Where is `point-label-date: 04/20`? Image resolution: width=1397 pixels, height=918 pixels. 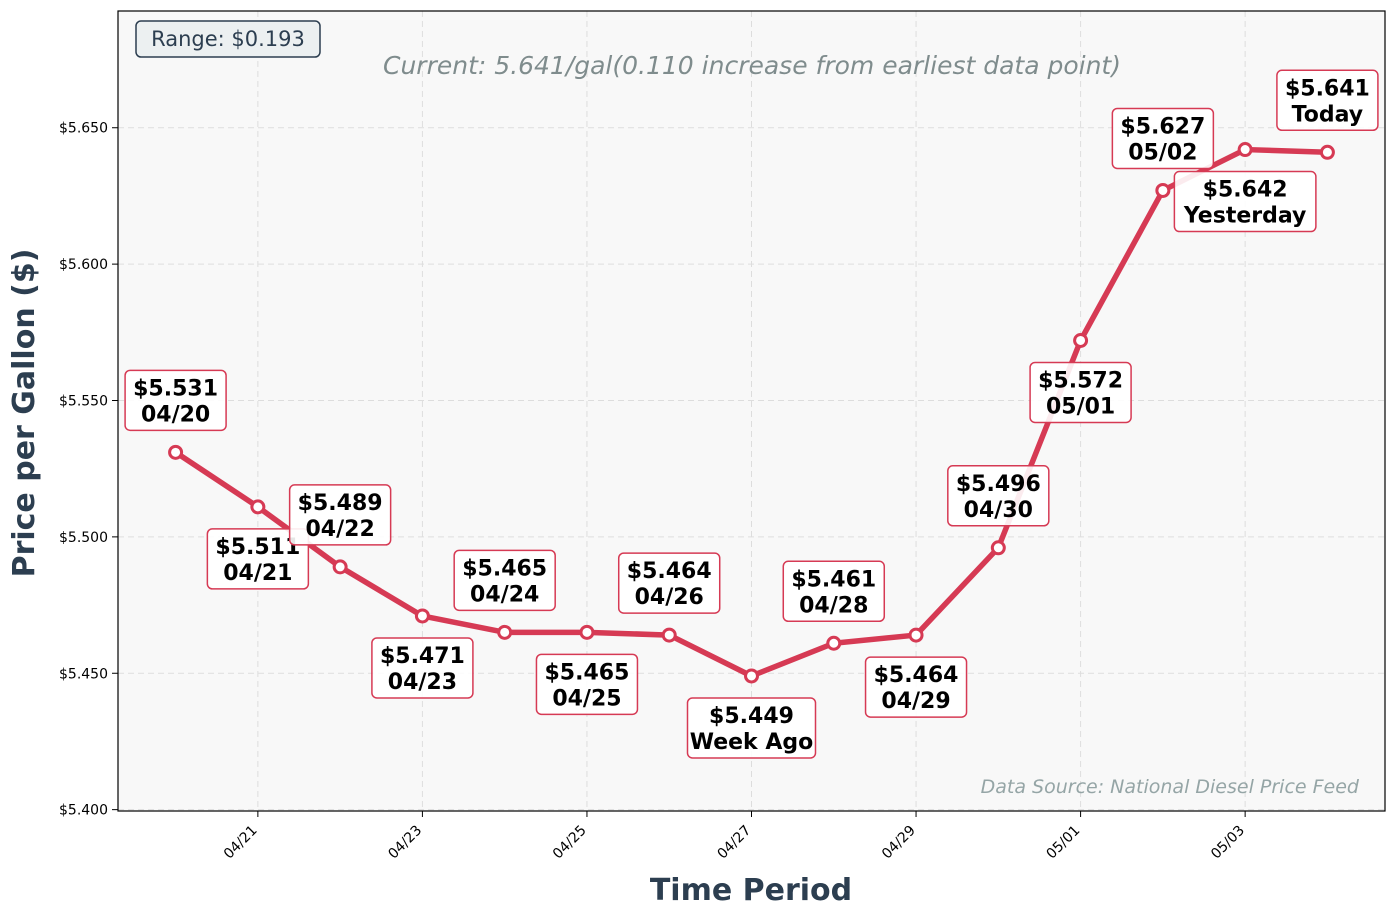 point-label-date: 04/20 is located at coordinates (175, 414).